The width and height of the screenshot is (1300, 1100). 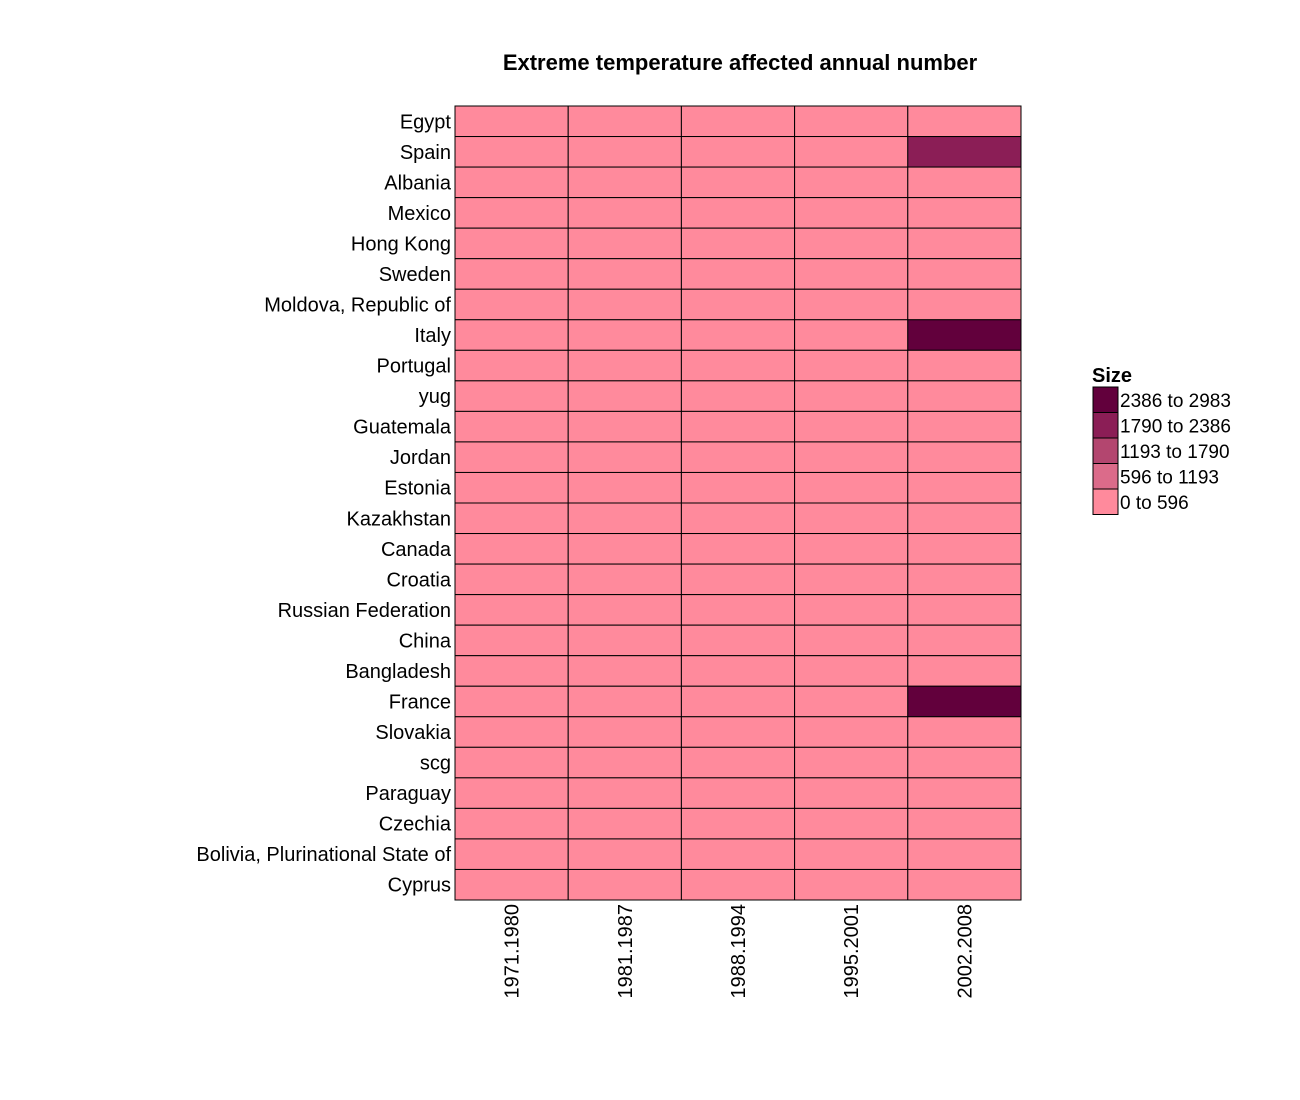 What do you see at coordinates (415, 275) in the screenshot?
I see `y-tick-label: Sweden` at bounding box center [415, 275].